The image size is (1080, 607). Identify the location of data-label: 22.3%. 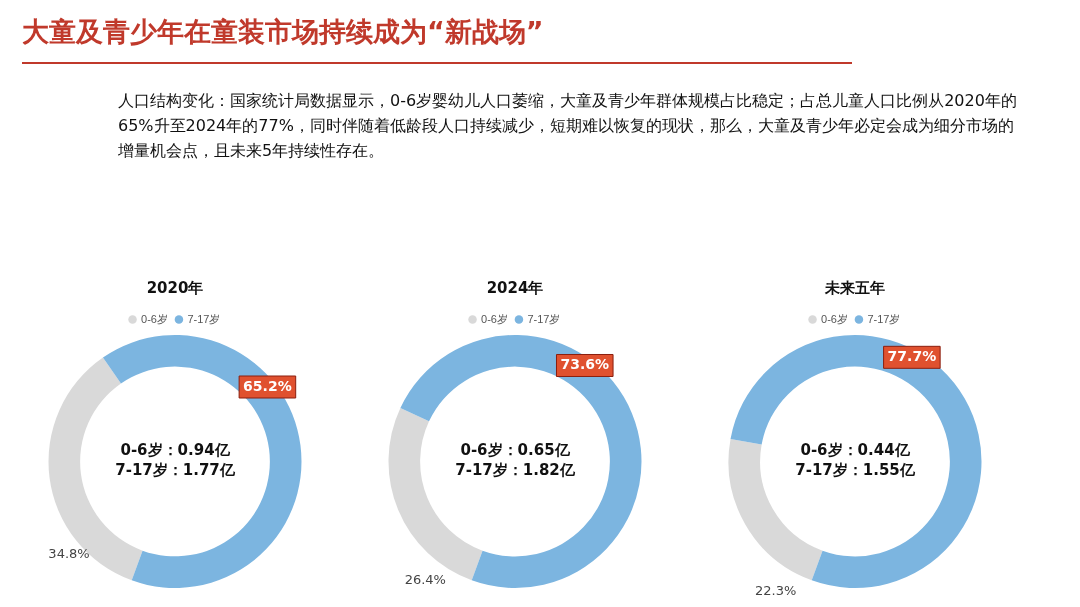
(775, 591).